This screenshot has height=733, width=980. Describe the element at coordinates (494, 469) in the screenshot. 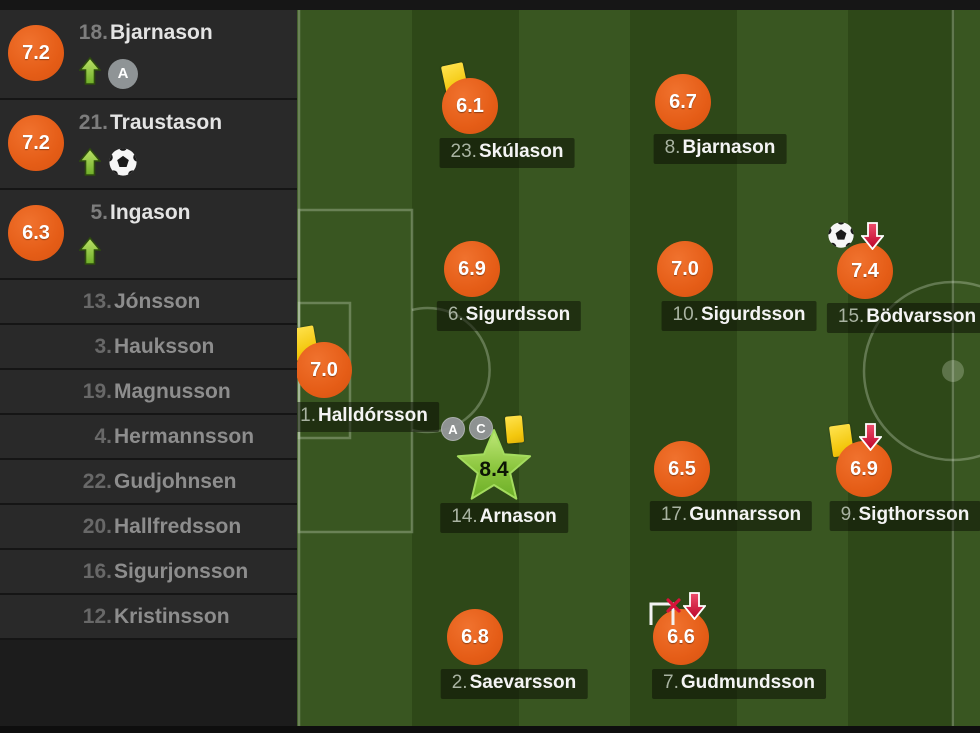

I see `rating-value: 8.4` at that location.